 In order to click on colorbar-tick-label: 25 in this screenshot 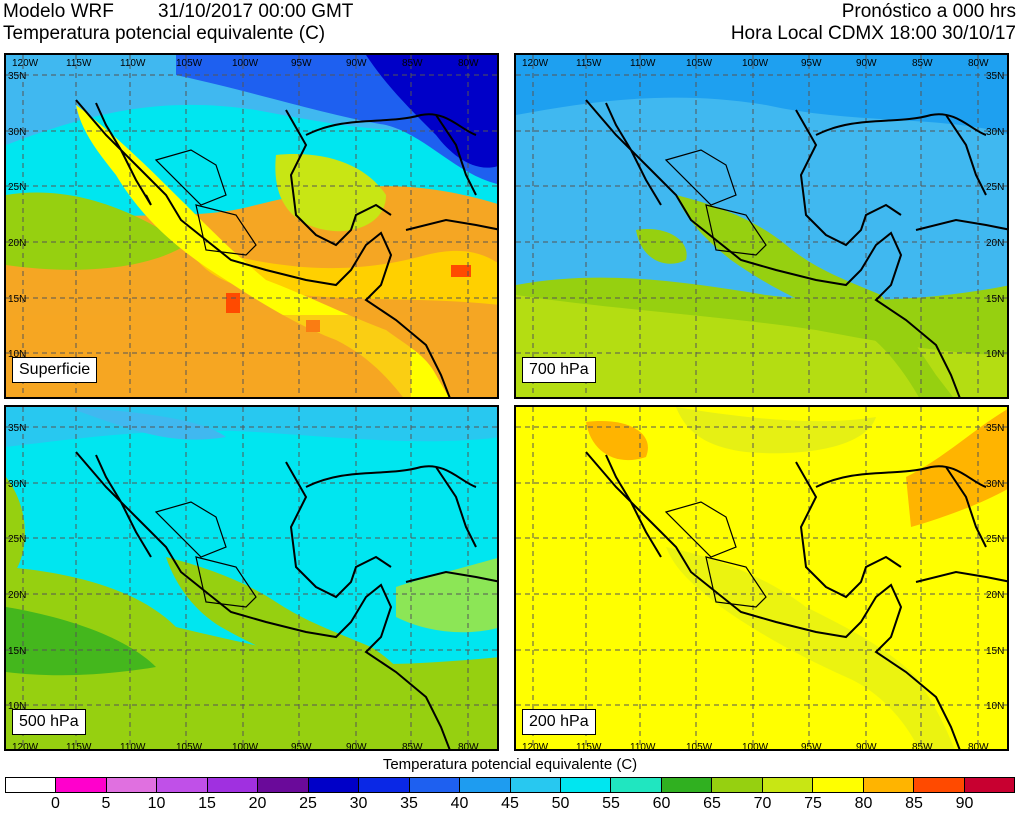, I will do `click(308, 803)`.